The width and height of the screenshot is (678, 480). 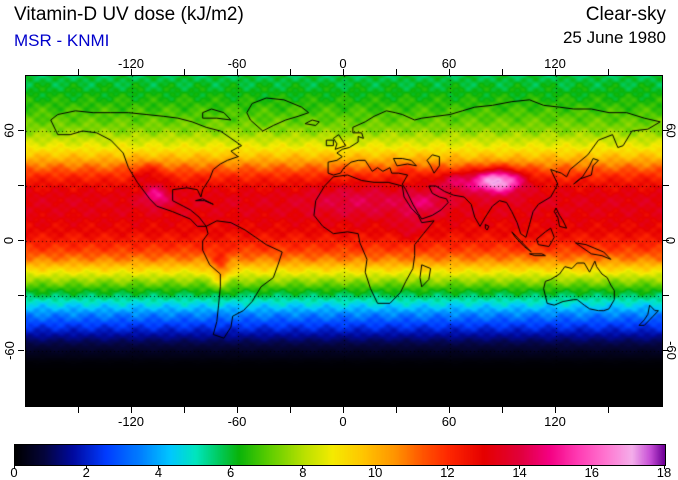 What do you see at coordinates (670, 130) in the screenshot?
I see `lat-label-right: 60` at bounding box center [670, 130].